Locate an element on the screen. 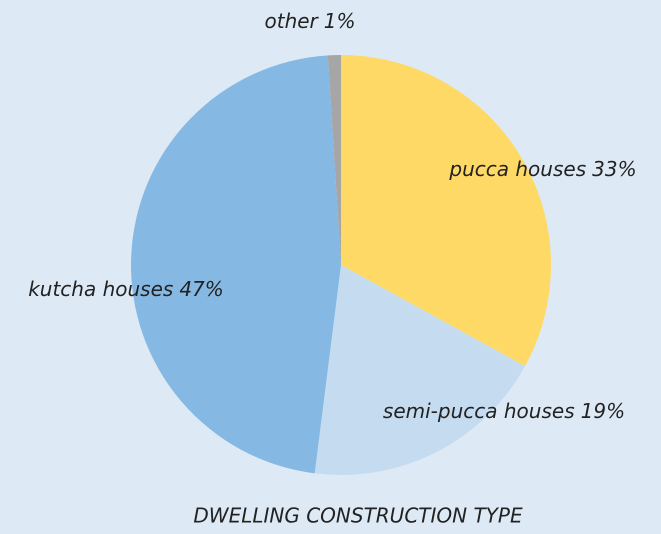  slice-label: pucca houses 33% is located at coordinates (542, 169).